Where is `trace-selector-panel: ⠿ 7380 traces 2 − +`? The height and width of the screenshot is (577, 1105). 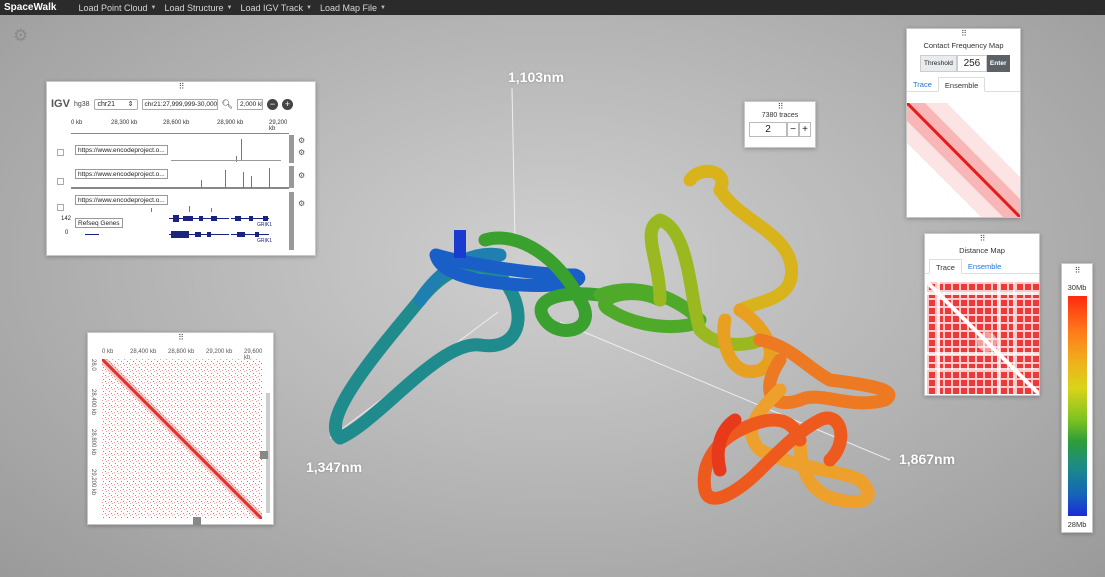
trace-selector-panel: ⠿ 7380 traces 2 − + is located at coordinates (780, 124).